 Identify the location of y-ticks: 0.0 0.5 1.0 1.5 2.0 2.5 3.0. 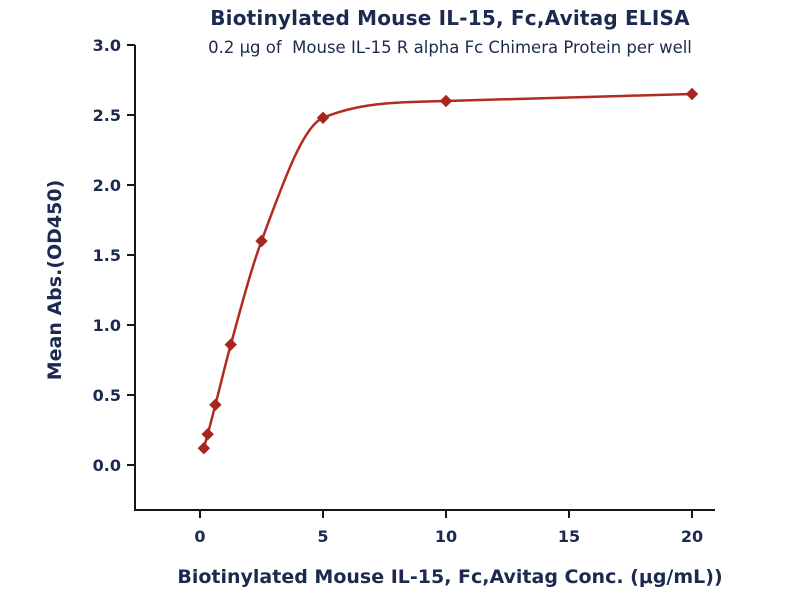
(114, 255).